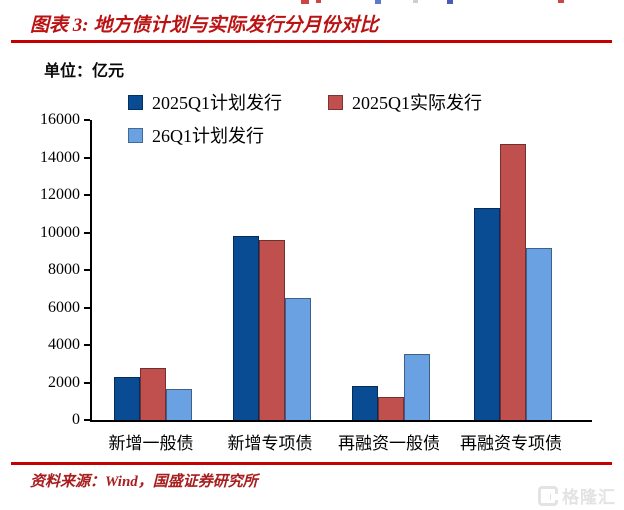 Image resolution: width=624 pixels, height=510 pixels. What do you see at coordinates (64, 382) in the screenshot?
I see `y-axis-tick-label: 2000` at bounding box center [64, 382].